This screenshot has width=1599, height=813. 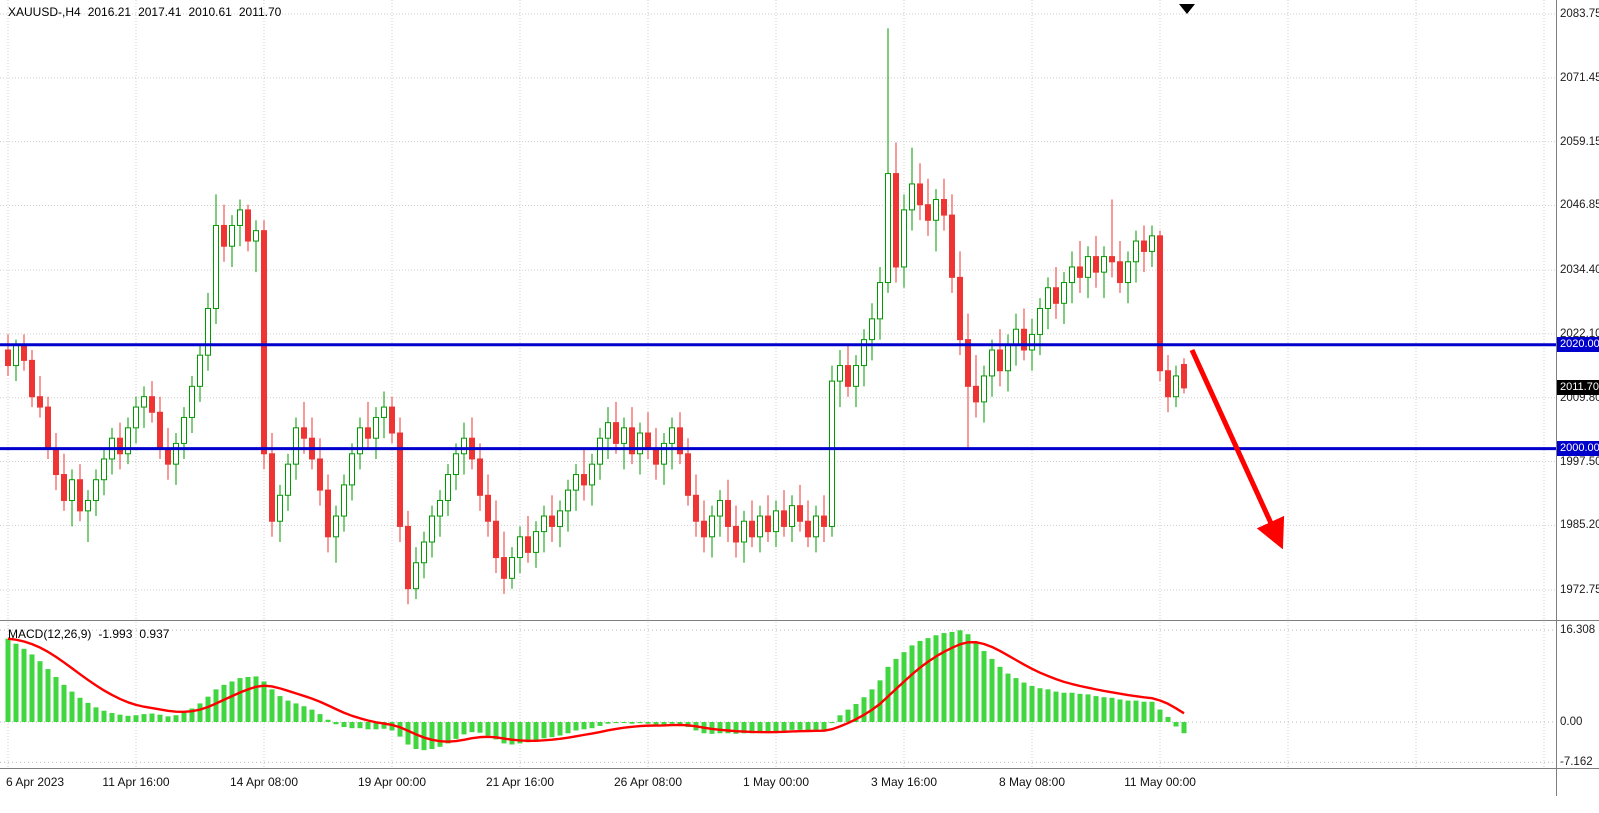 I want to click on macd-axis-label: 0.00, so click(x=1571, y=722).